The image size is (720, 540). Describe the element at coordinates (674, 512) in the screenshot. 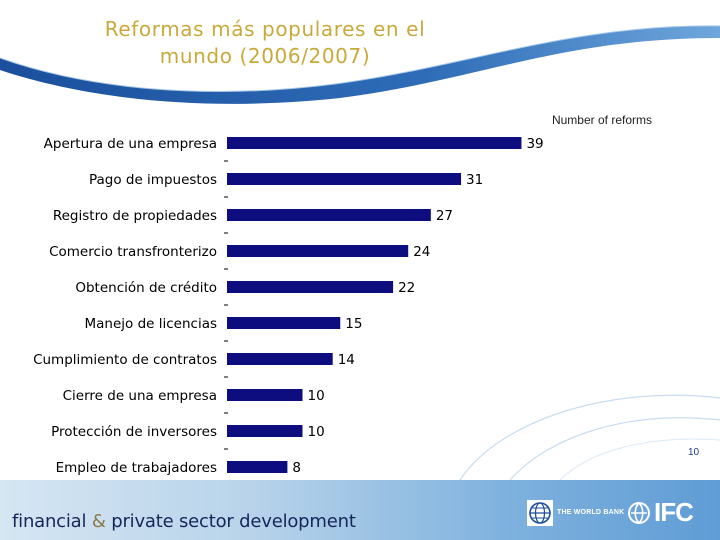

I see `ifc-label: IFC` at that location.